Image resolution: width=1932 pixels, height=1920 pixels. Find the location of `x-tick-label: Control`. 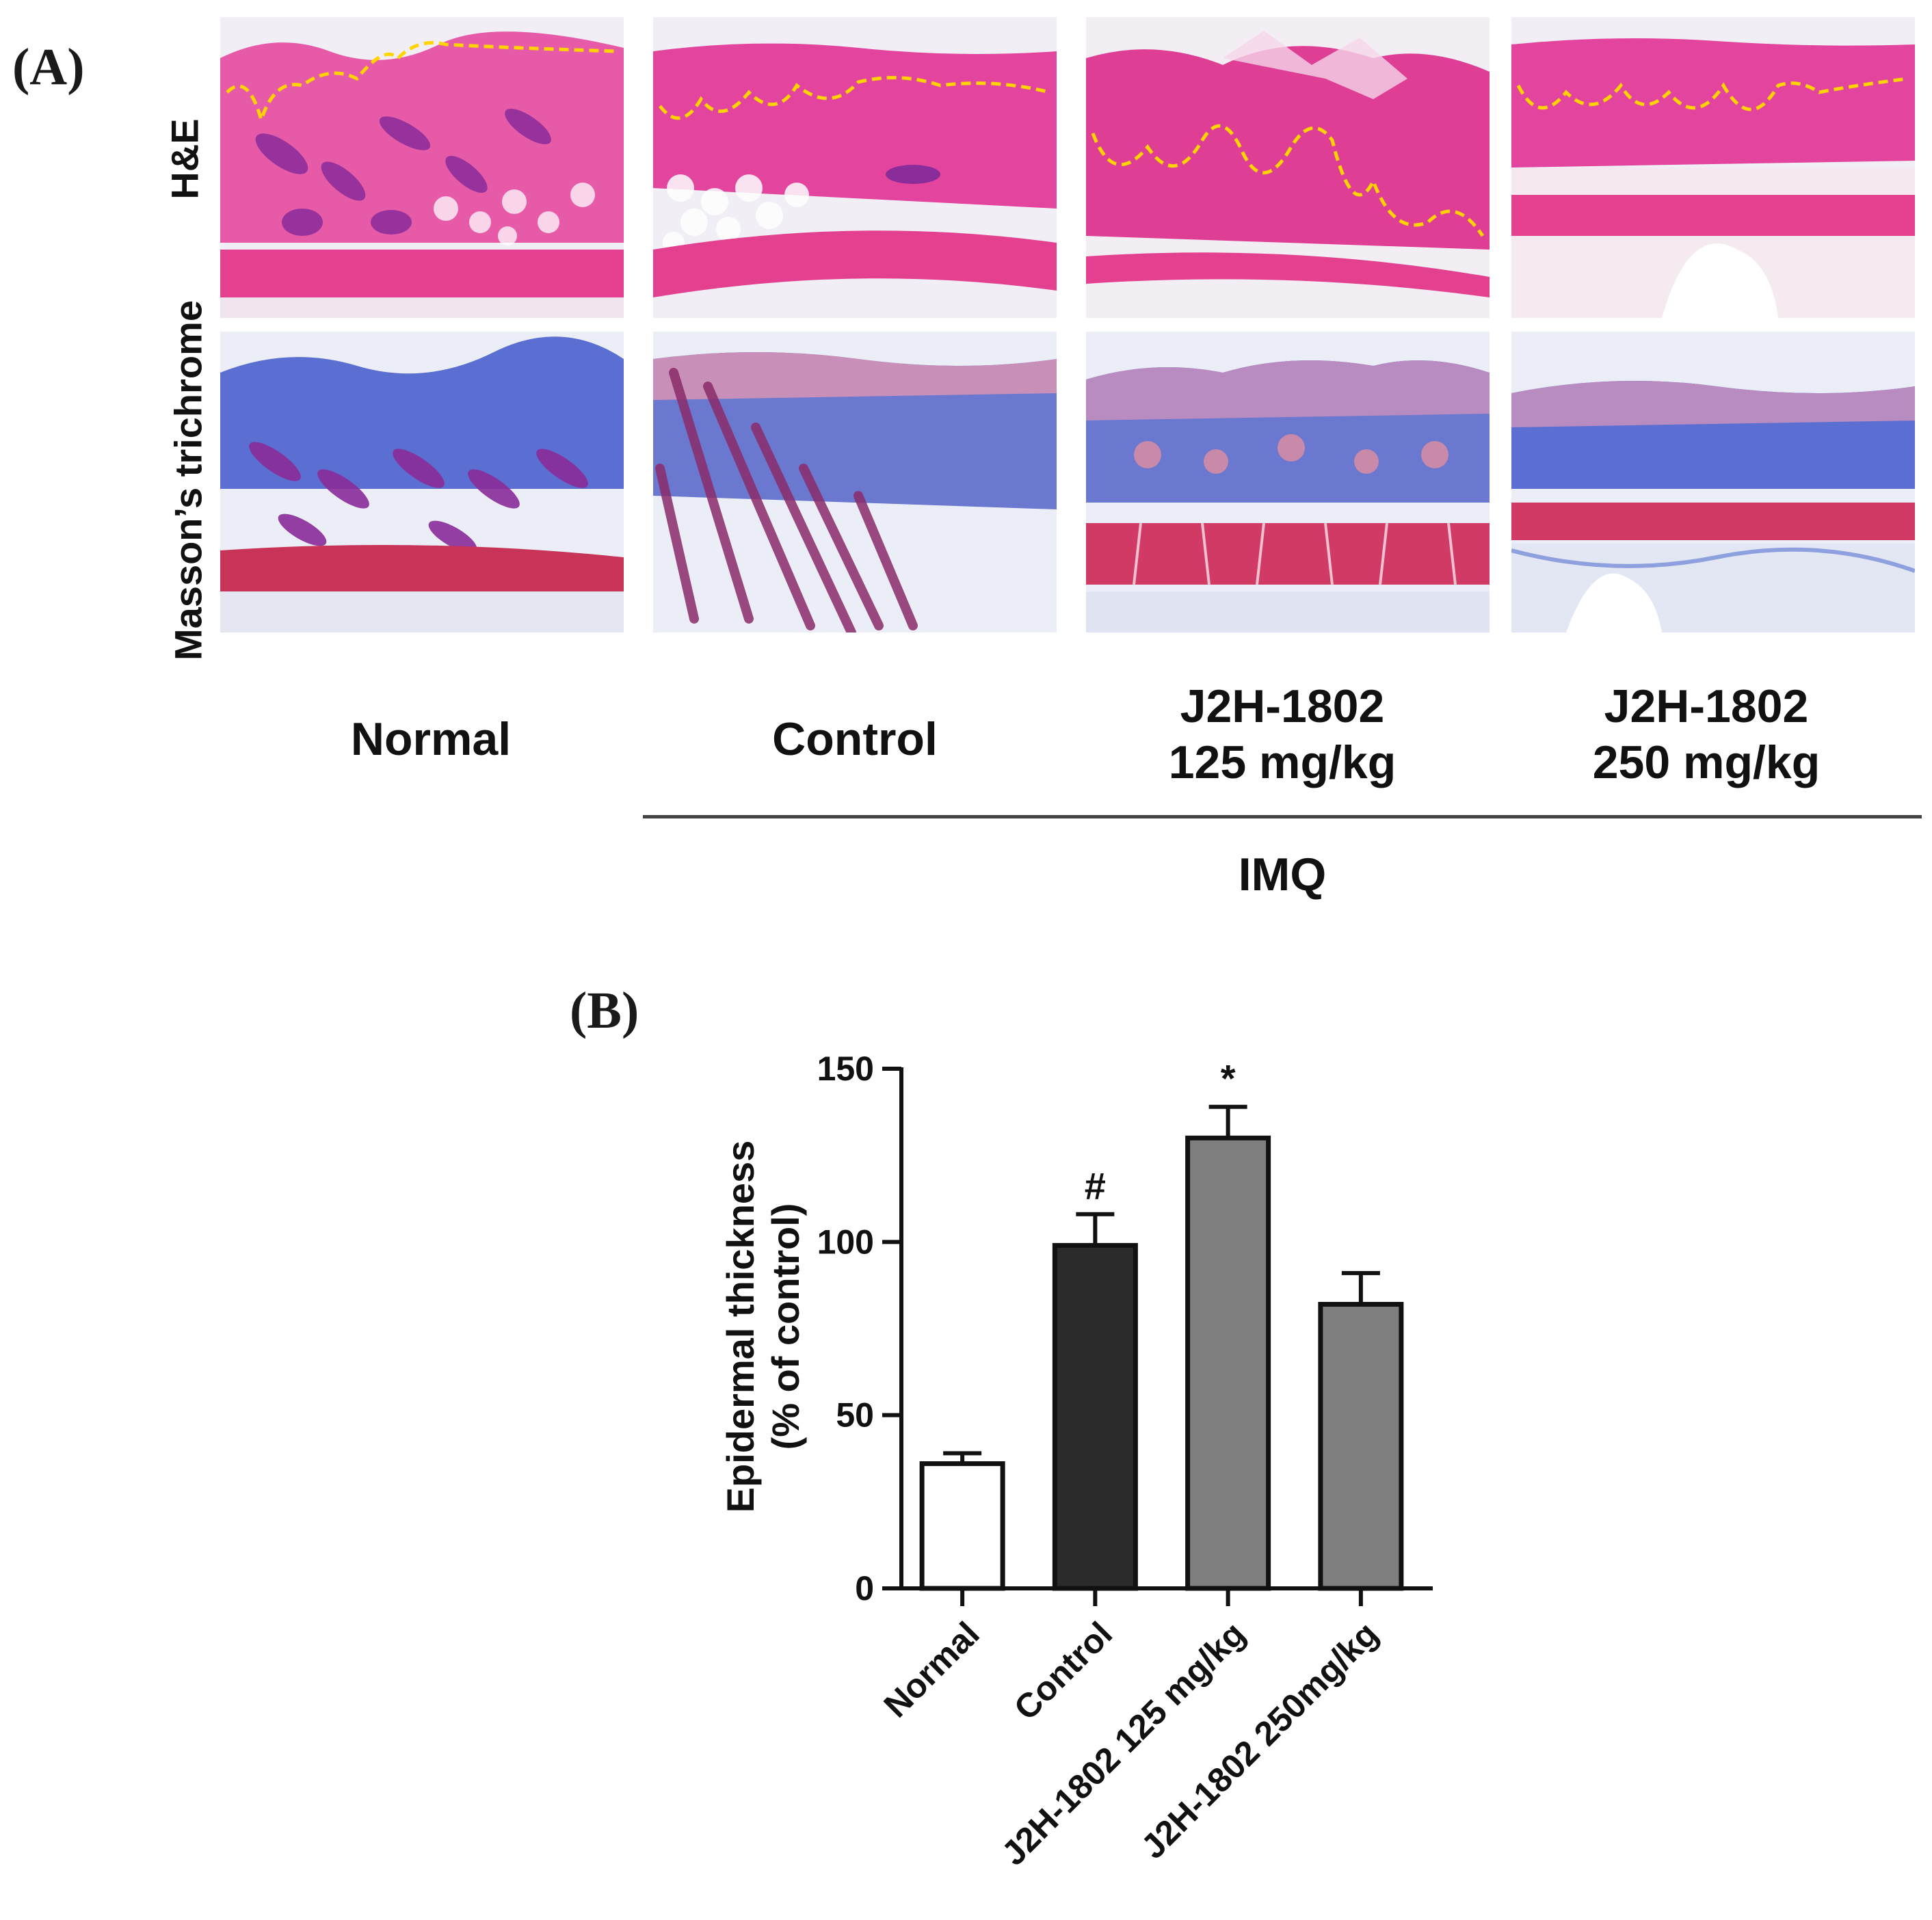

x-tick-label: Control is located at coordinates (1063, 1670).